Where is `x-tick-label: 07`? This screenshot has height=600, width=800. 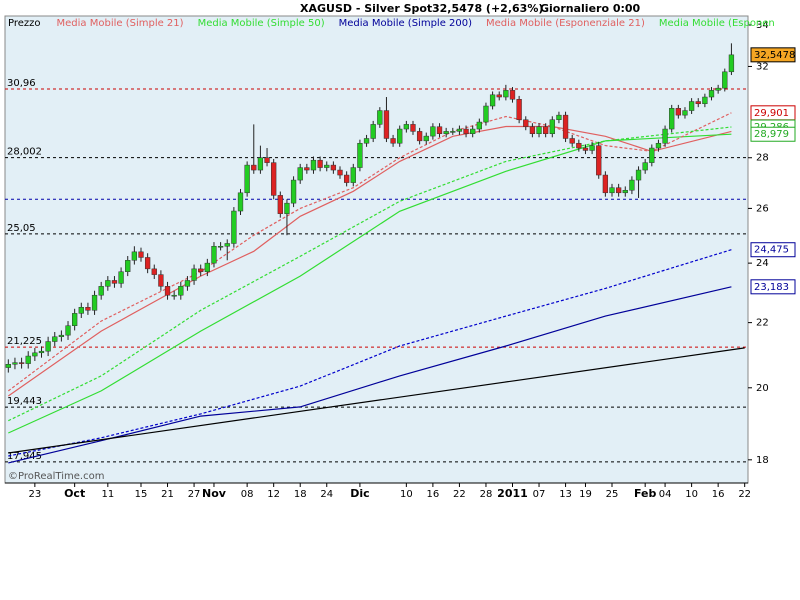 x-tick-label: 07 is located at coordinates (539, 494).